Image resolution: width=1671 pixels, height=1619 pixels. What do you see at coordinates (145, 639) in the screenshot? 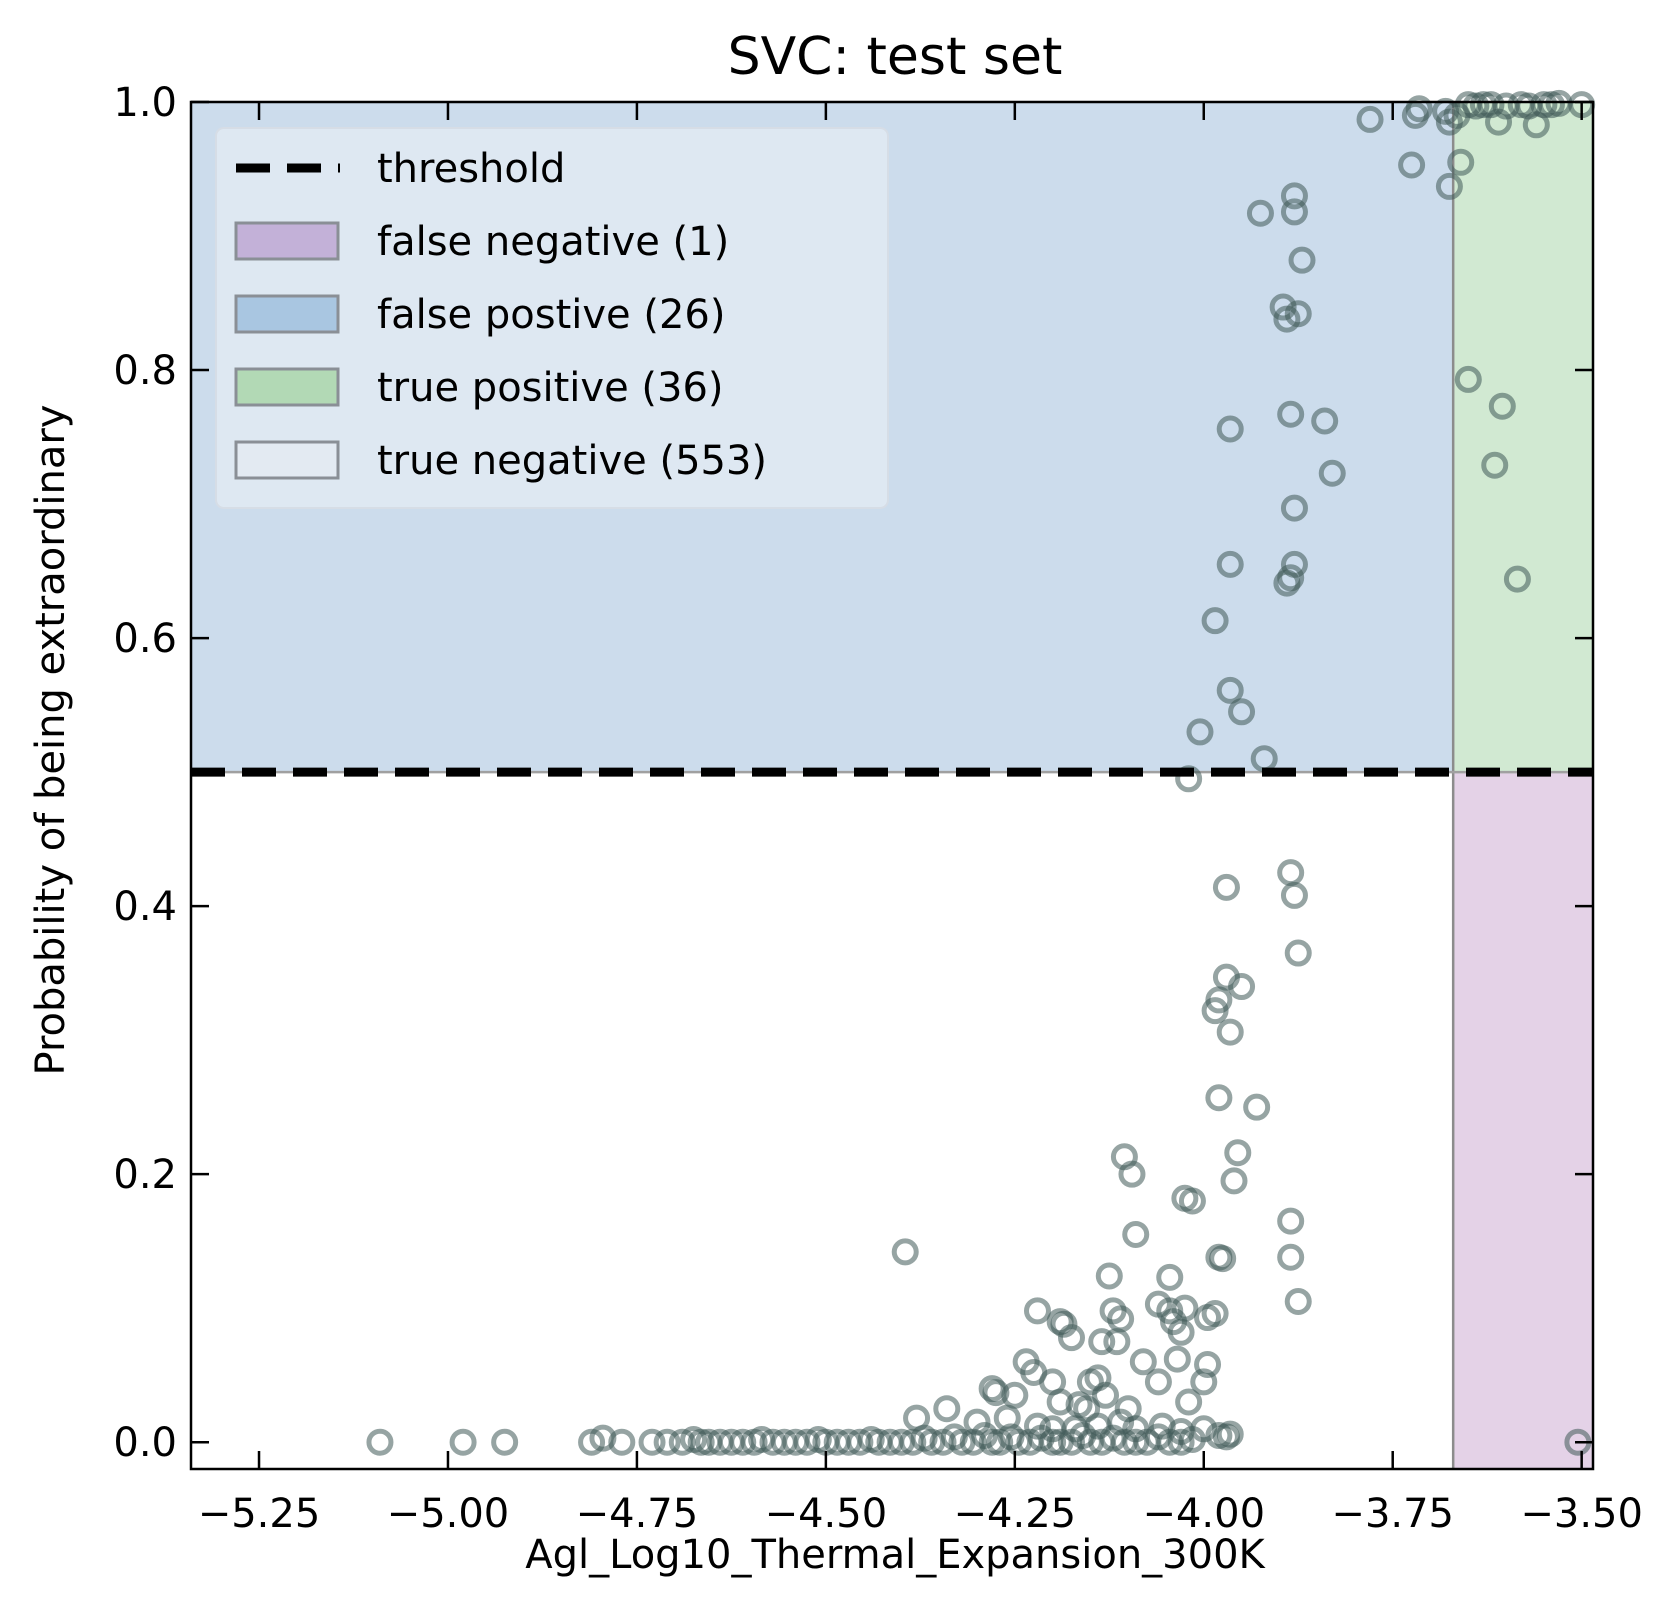
I see `y-tick-label: 0.6` at bounding box center [145, 639].